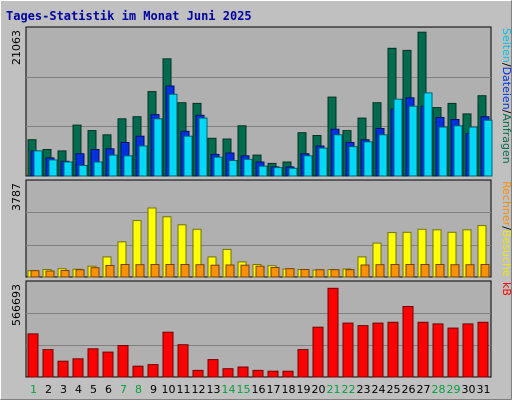 The height and width of the screenshot is (400, 512). Describe the element at coordinates (123, 389) in the screenshot. I see `x-tick-label-day-7: 7` at that location.